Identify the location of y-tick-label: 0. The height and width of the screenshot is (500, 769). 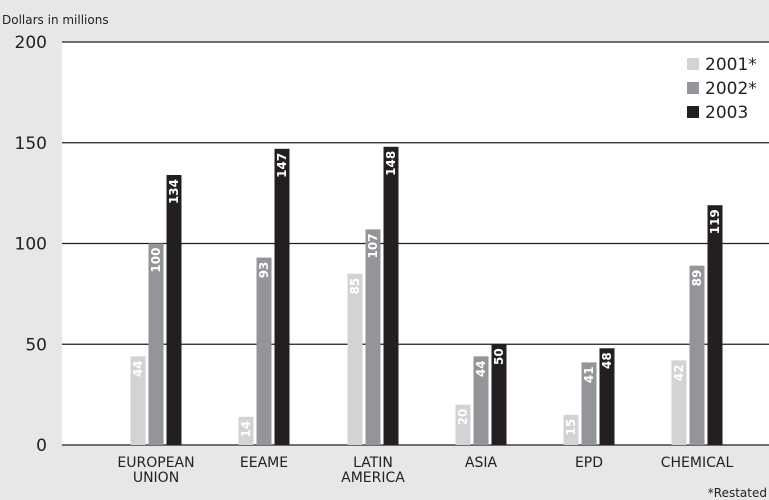
(41, 446).